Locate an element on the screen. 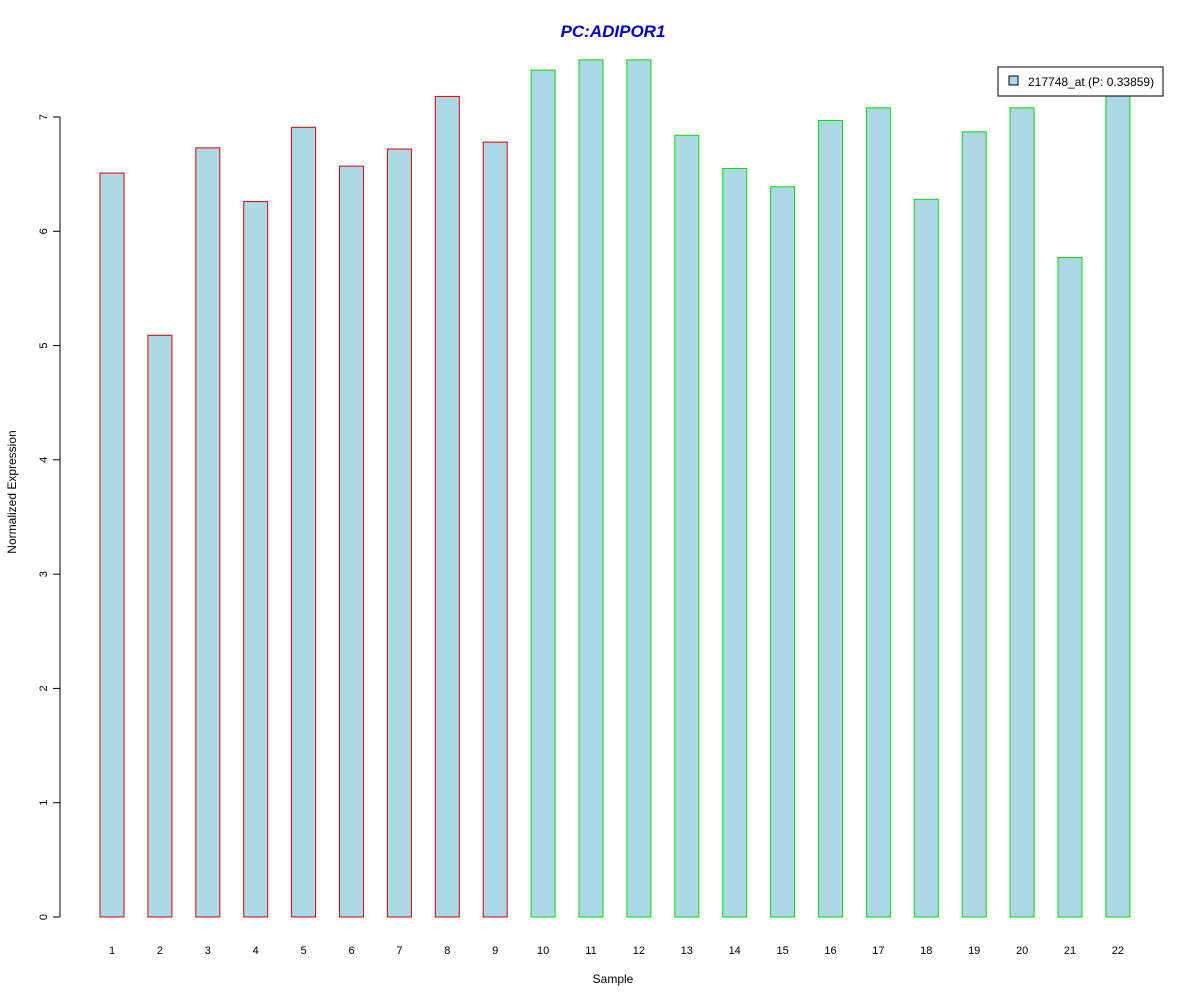  x-tick-label: 1 is located at coordinates (112, 951).